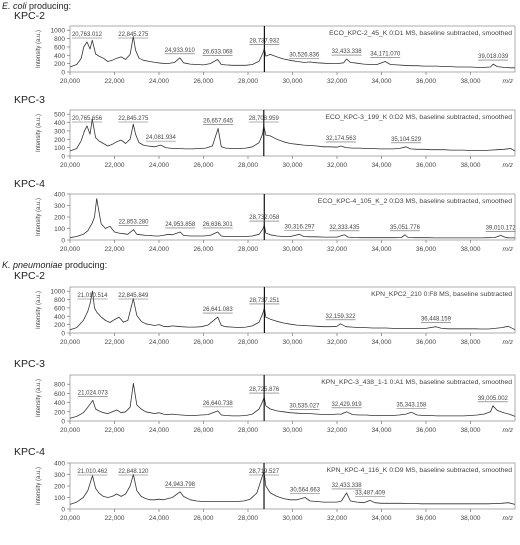 The width and height of the screenshot is (520, 545). What do you see at coordinates (180, 225) in the screenshot?
I see `peak-label: 24,953.858` at bounding box center [180, 225].